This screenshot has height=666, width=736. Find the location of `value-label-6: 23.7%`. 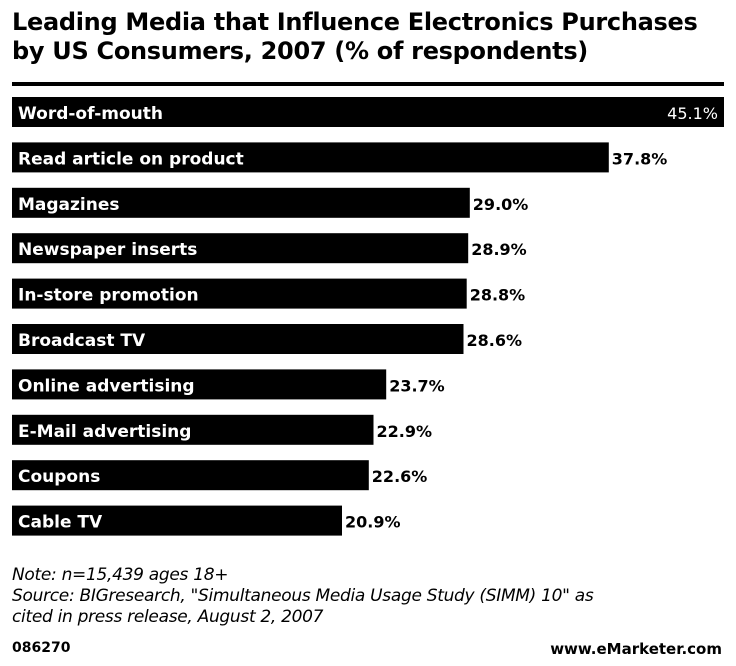

value-label-6: 23.7% is located at coordinates (417, 385).